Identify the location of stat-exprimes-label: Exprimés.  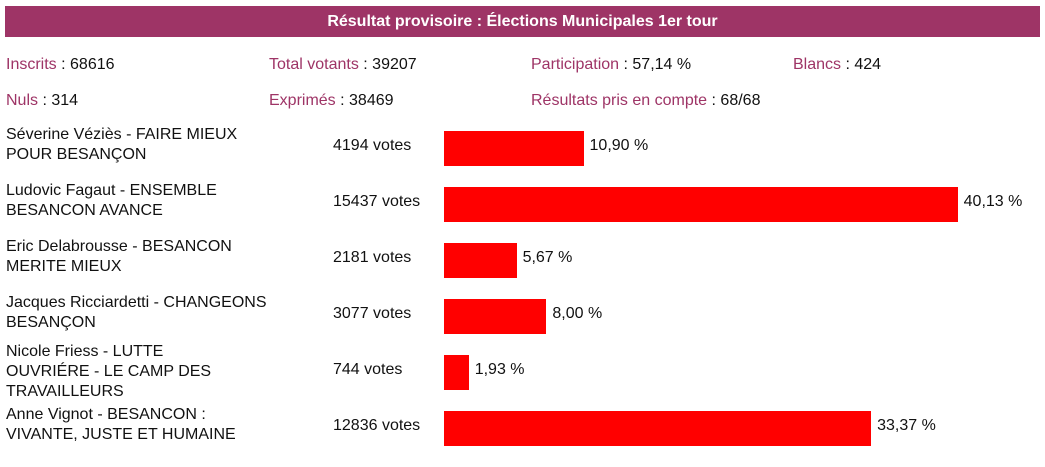
(302, 100).